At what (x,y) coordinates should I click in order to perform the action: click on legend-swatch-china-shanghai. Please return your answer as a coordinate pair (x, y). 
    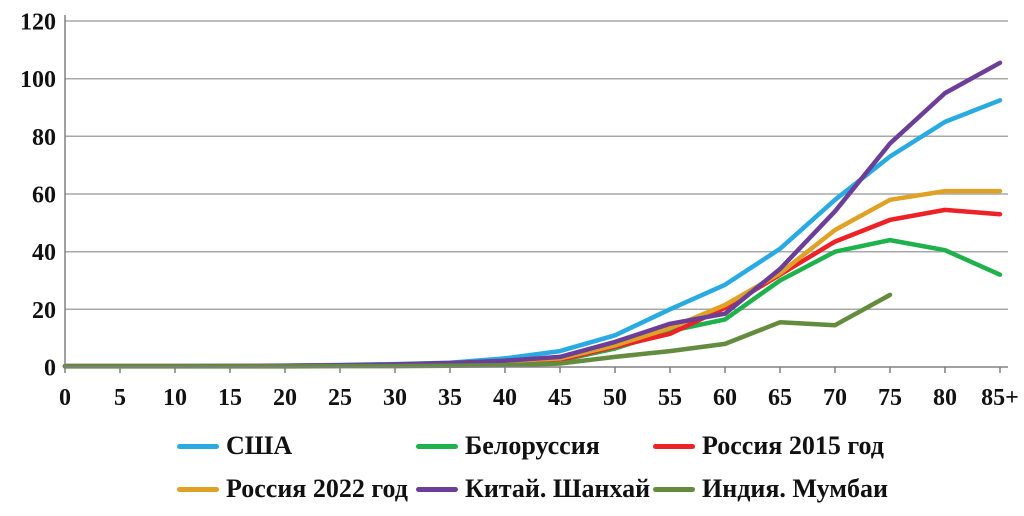
    Looking at the image, I should click on (437, 489).